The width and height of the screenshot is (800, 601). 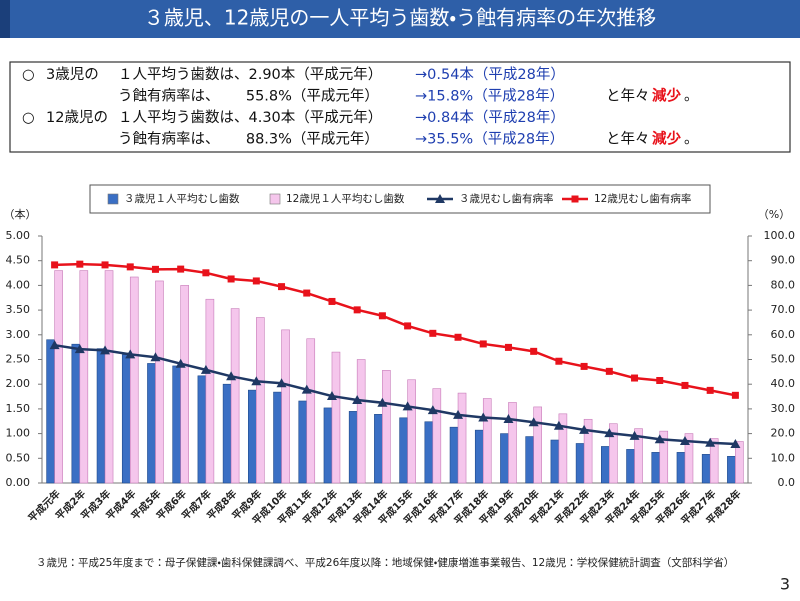 What do you see at coordinates (20, 214) in the screenshot?
I see `y-axis-label: （本）` at bounding box center [20, 214].